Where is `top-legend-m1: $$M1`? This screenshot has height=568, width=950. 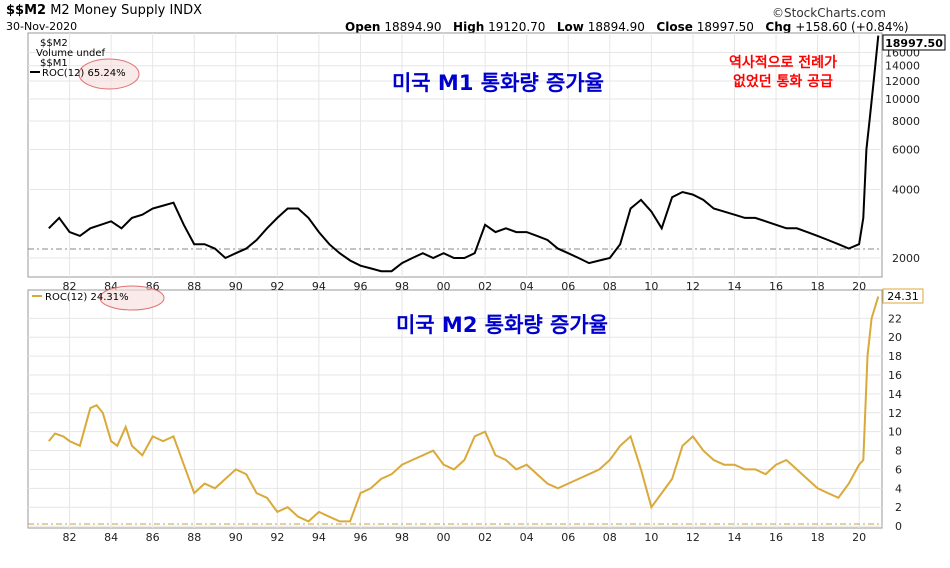
top-legend-m1: $$M1 is located at coordinates (54, 63).